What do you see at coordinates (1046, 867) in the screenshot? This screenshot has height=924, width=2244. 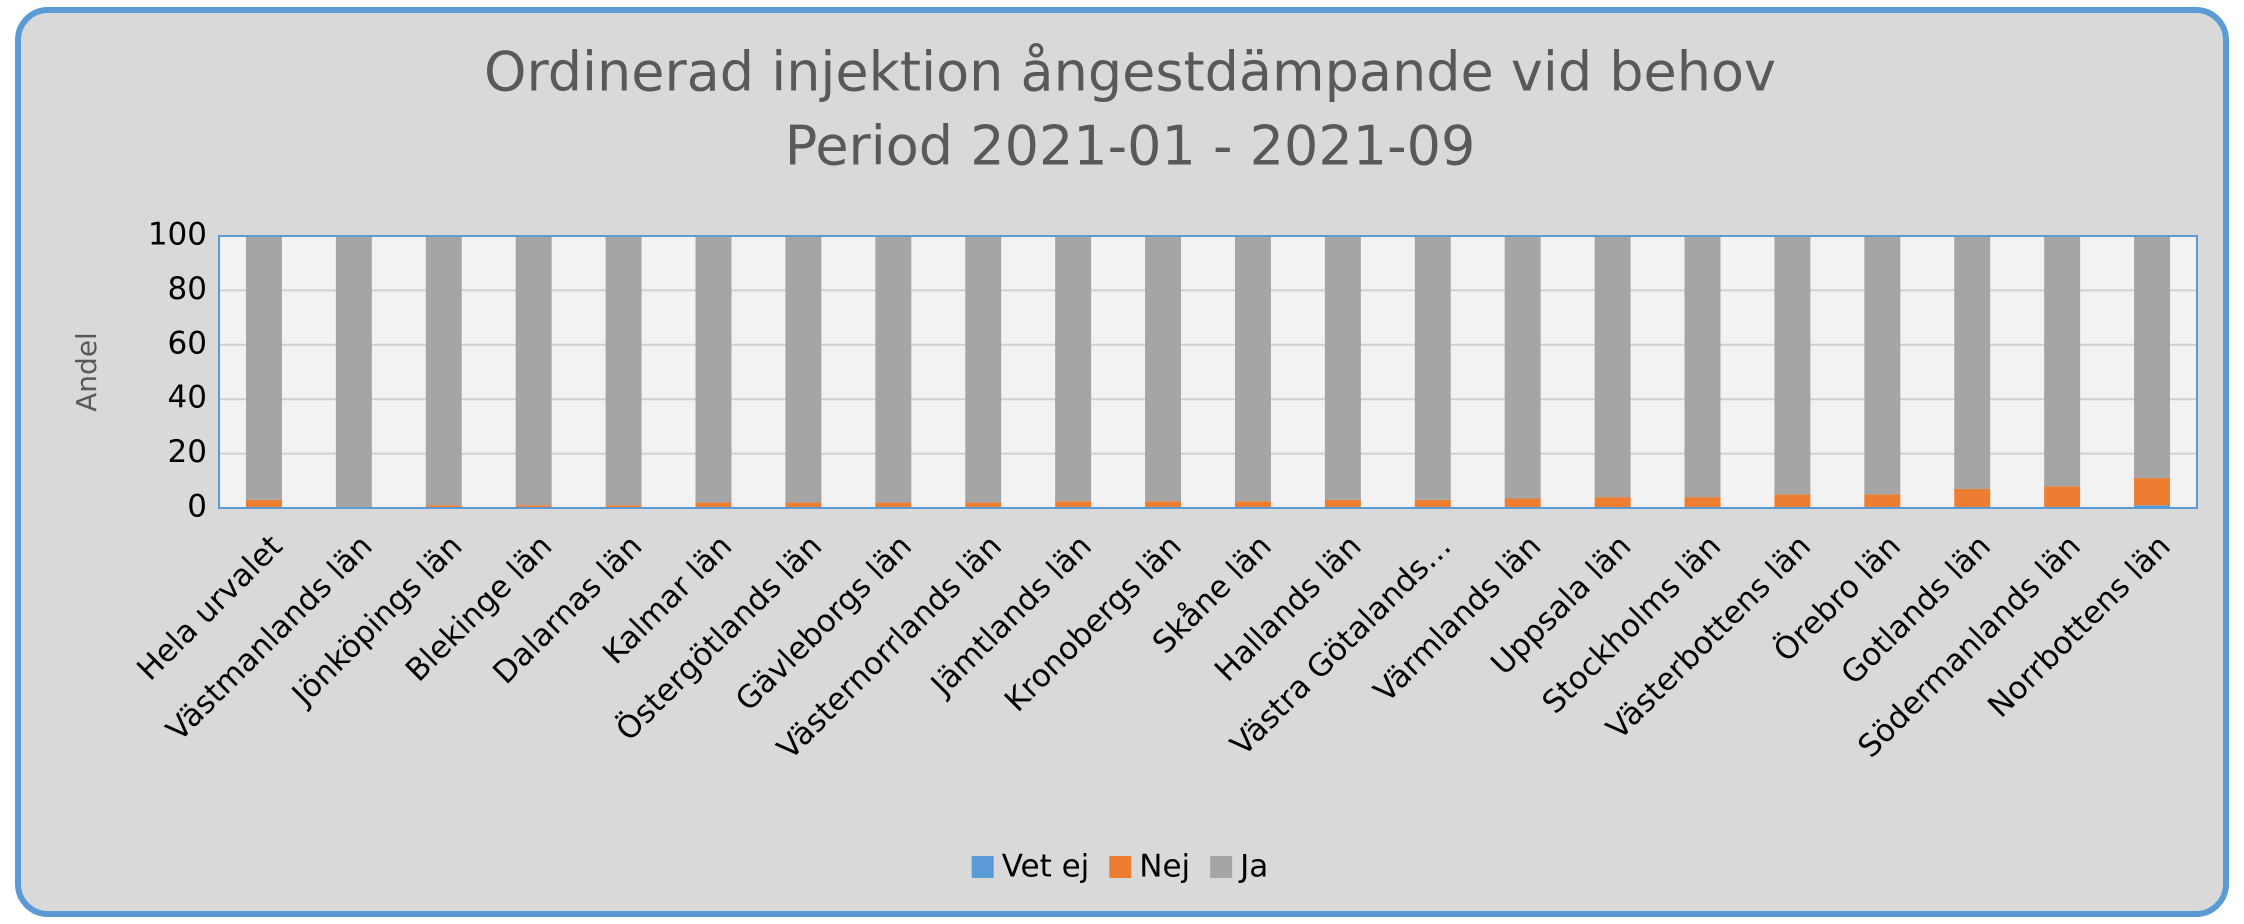 I see `legend-label: Vet ej` at bounding box center [1046, 867].